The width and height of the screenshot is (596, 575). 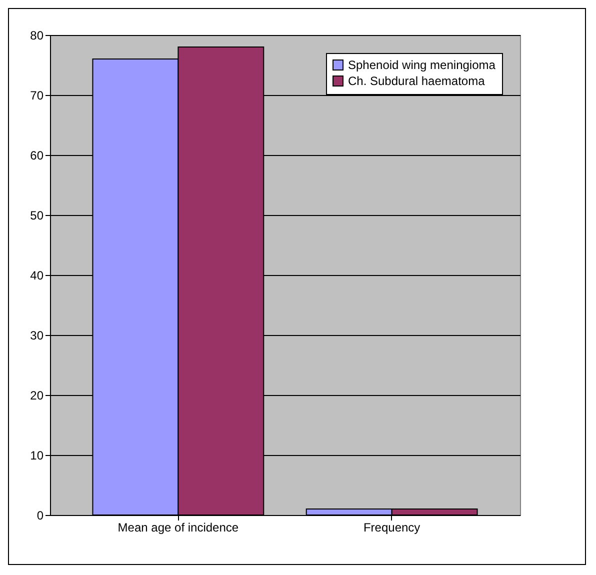 What do you see at coordinates (37, 455) in the screenshot?
I see `y-tick-label: 10` at bounding box center [37, 455].